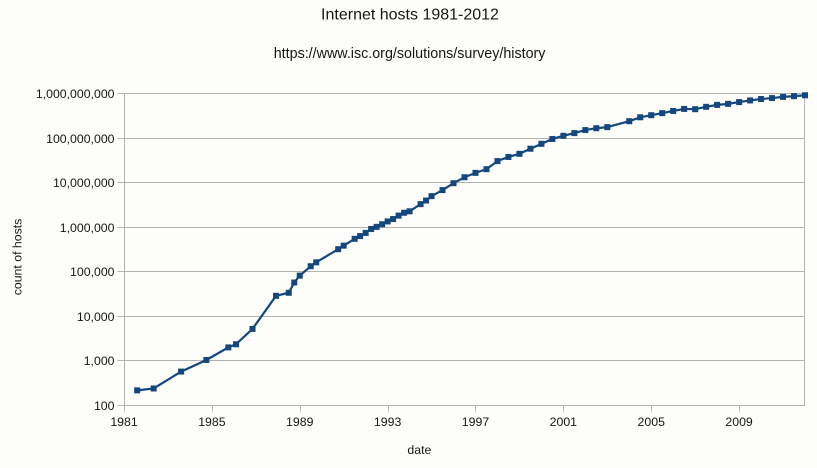 This screenshot has width=817, height=468. What do you see at coordinates (87, 228) in the screenshot?
I see `svg-text: 1,000,000` at bounding box center [87, 228].